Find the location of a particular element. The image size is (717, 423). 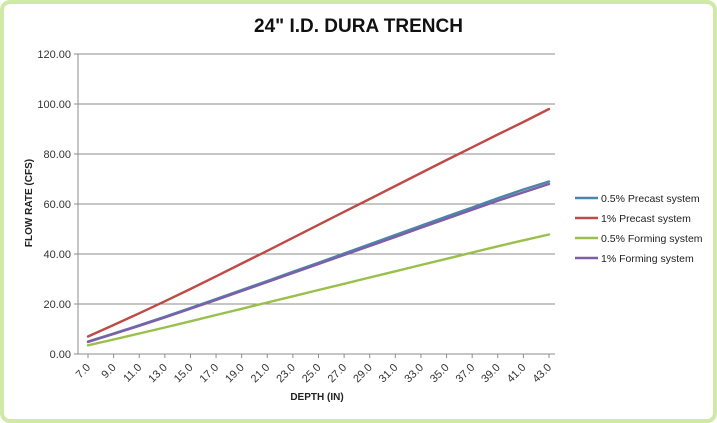

x-tick-label: 25.0 is located at coordinates (312, 374).